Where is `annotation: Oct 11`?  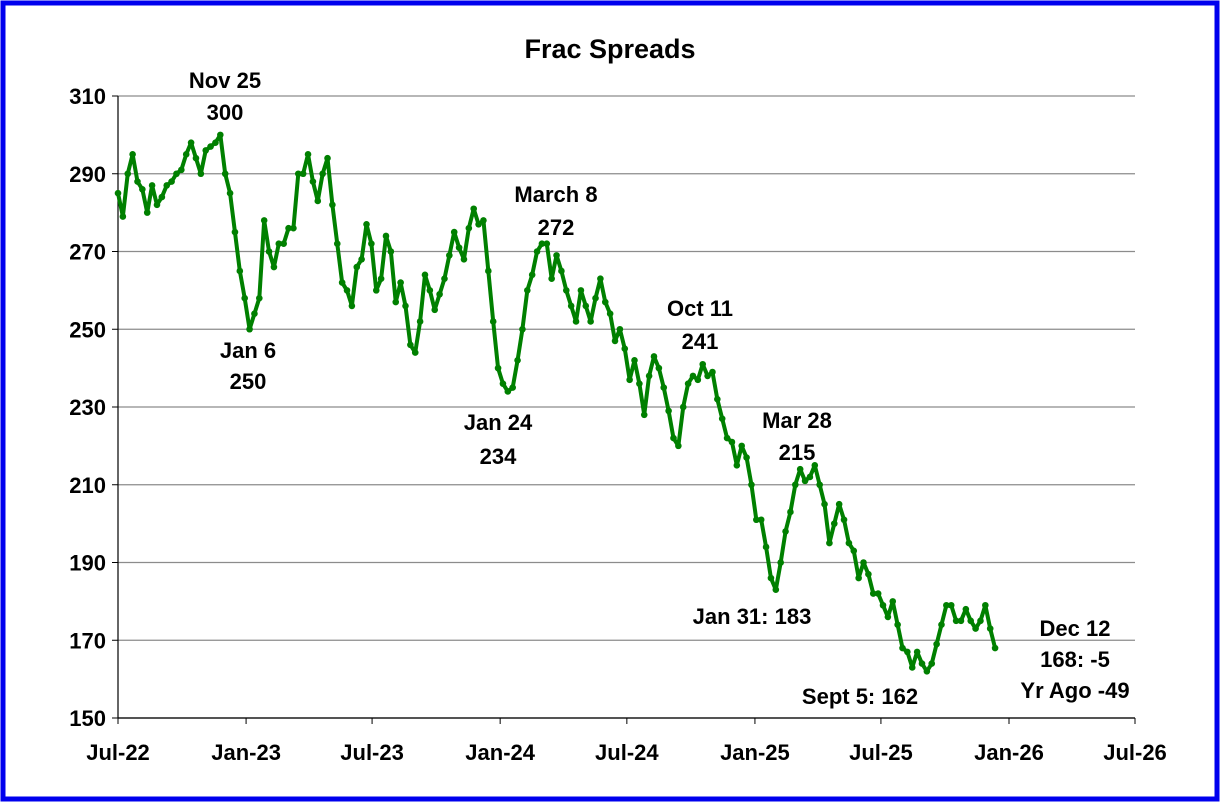 annotation: Oct 11 is located at coordinates (700, 308).